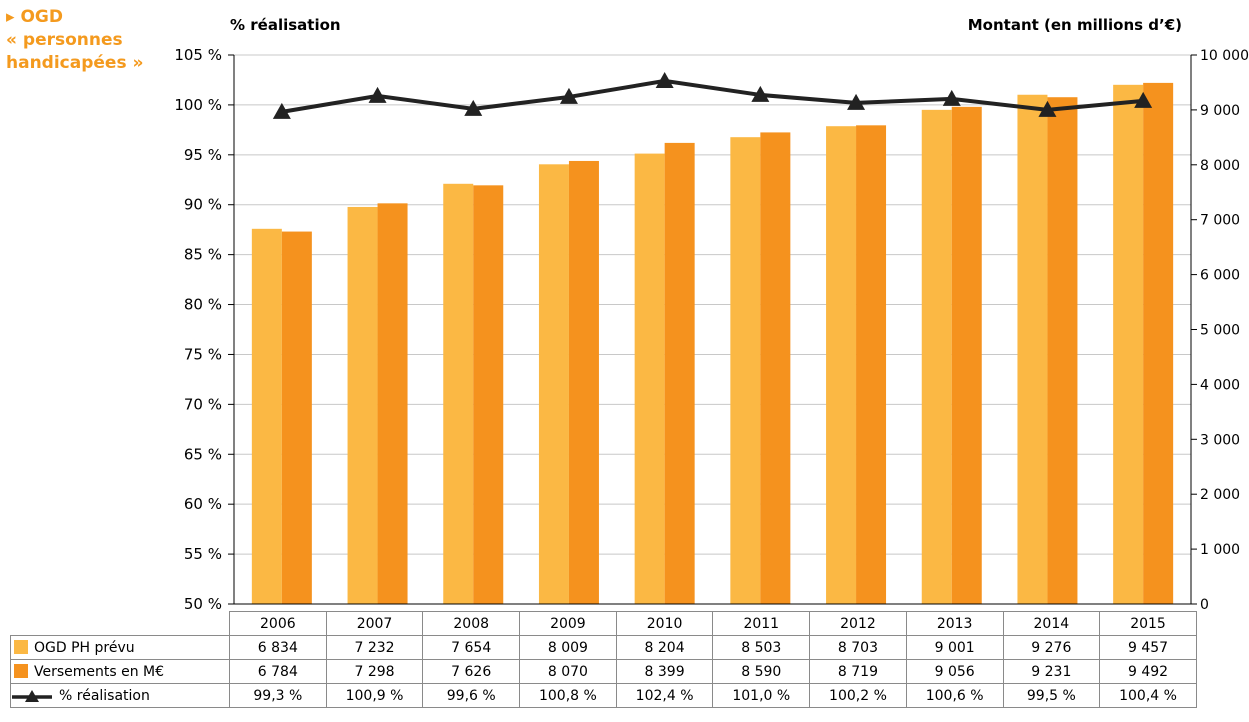 This screenshot has height=722, width=1249. Describe the element at coordinates (374, 647) in the screenshot. I see `table-cell: 7 232` at that location.